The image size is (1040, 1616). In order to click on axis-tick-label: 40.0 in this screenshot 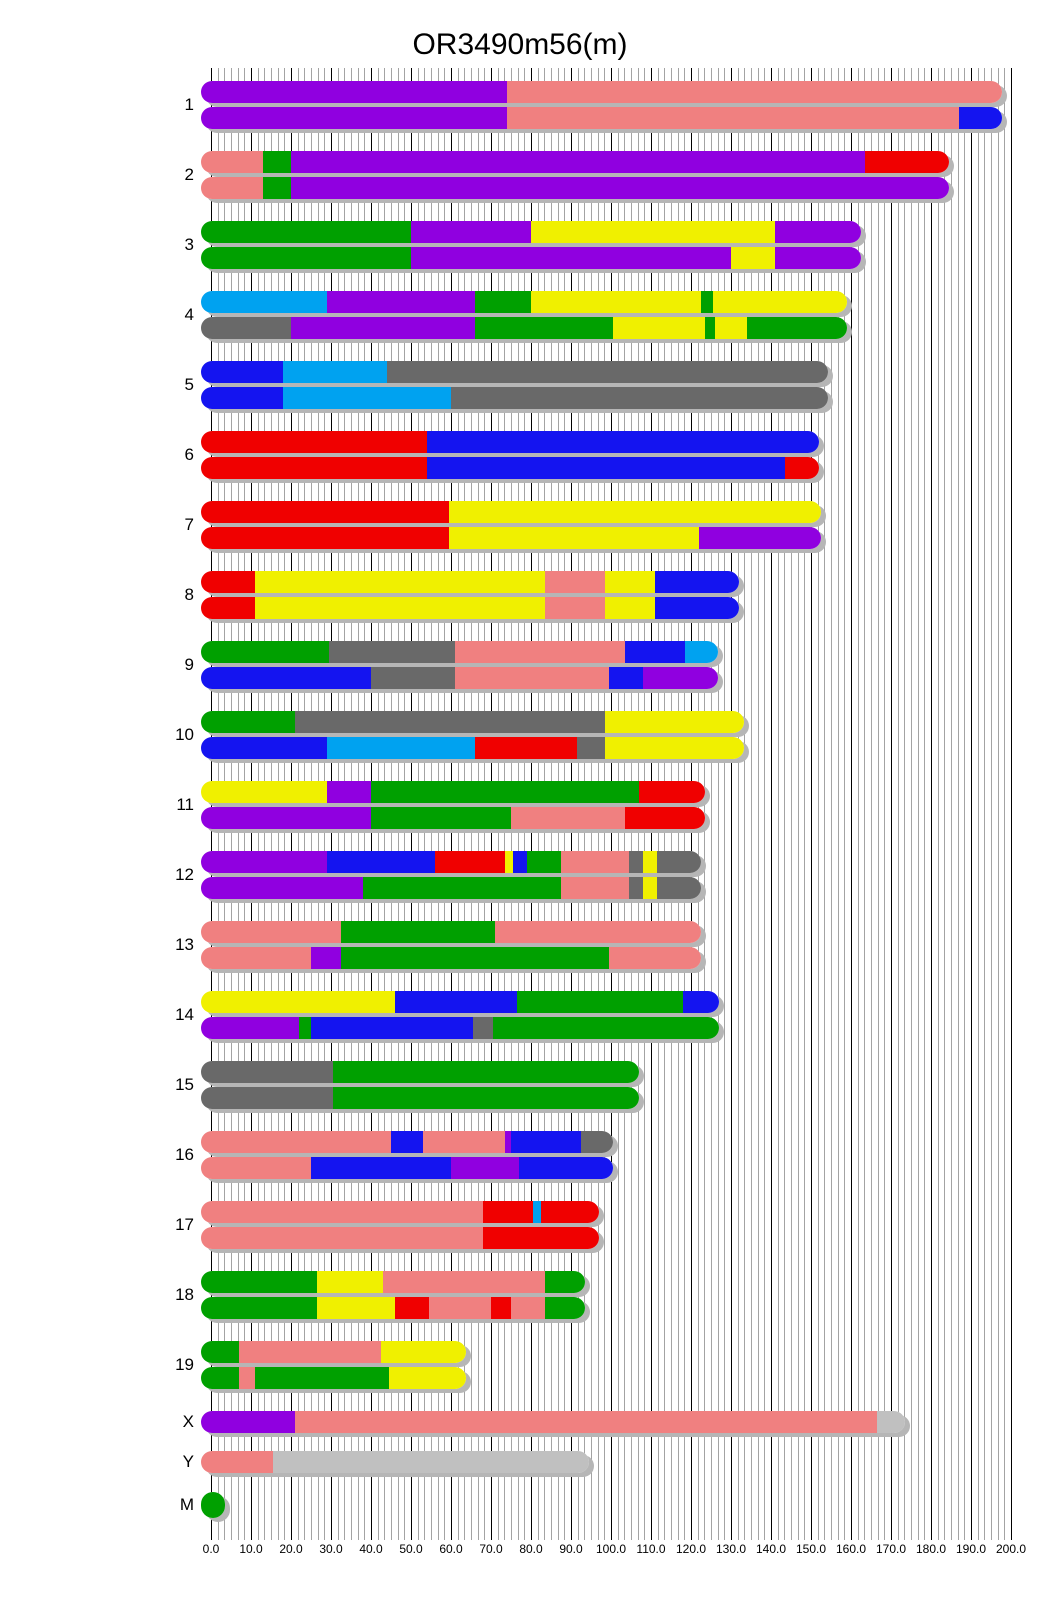, I will do `click(371, 1549)`.